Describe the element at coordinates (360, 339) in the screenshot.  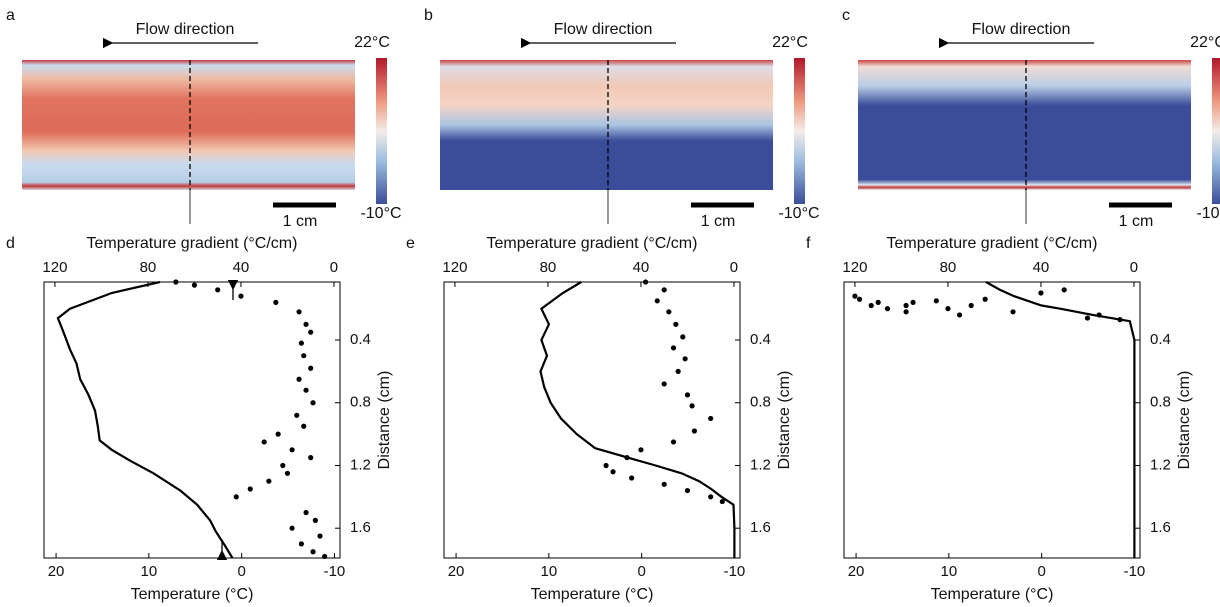
I see `y-tick-label: 0.4` at that location.